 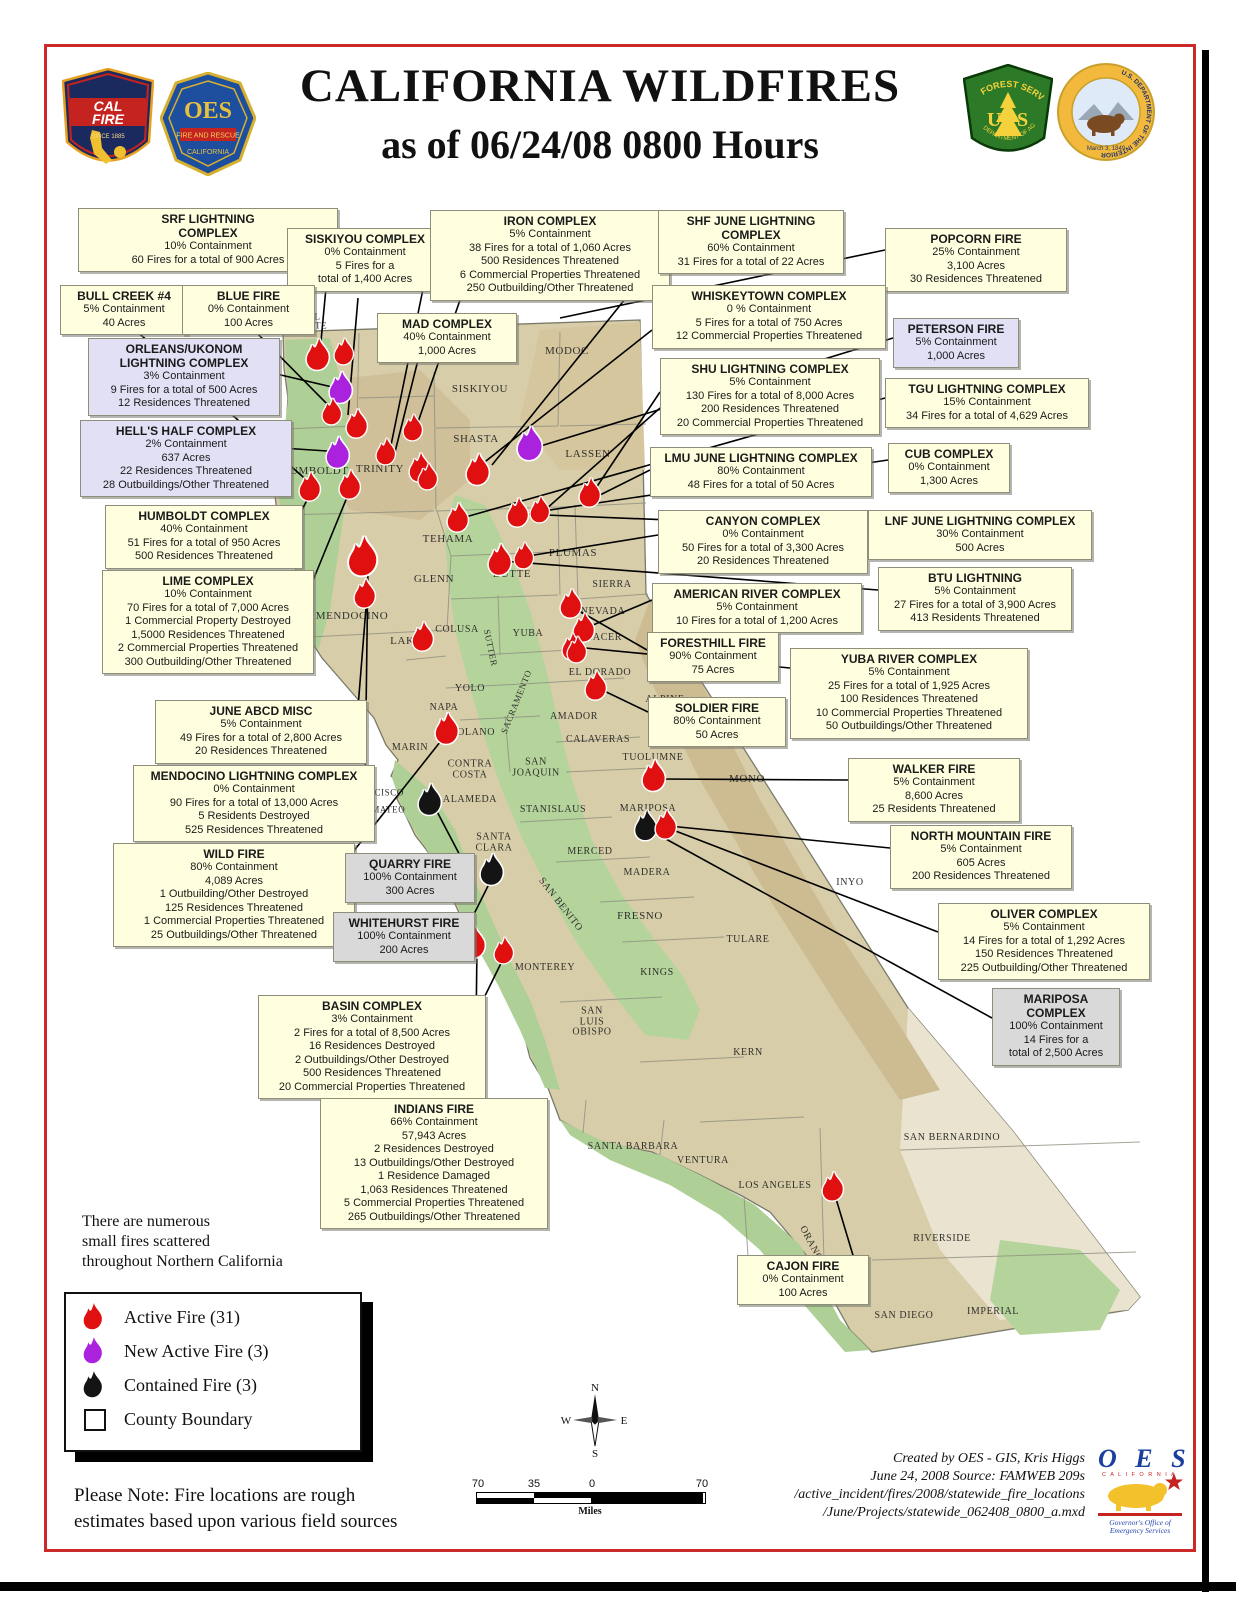 I want to click on fire-callout-line: 30 Residences Threatened, so click(x=976, y=279).